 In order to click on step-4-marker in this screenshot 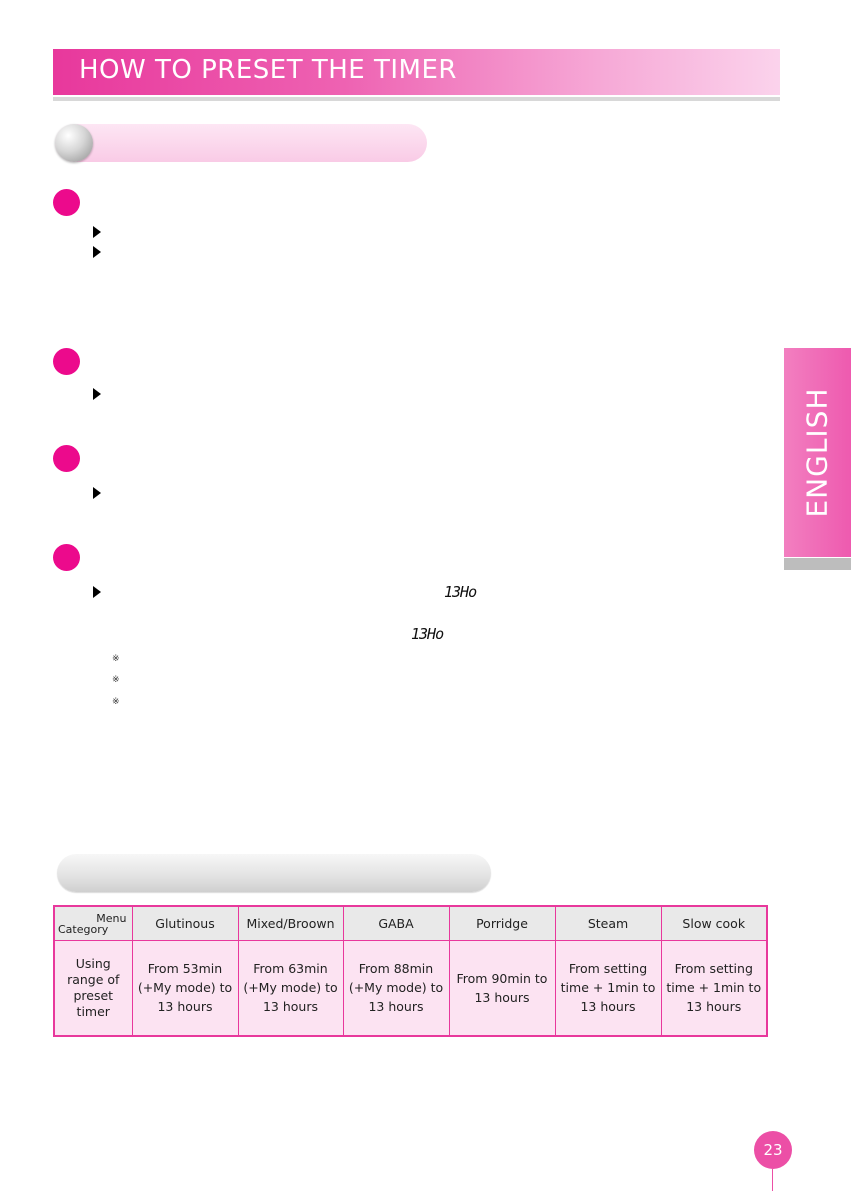, I will do `click(66, 557)`.